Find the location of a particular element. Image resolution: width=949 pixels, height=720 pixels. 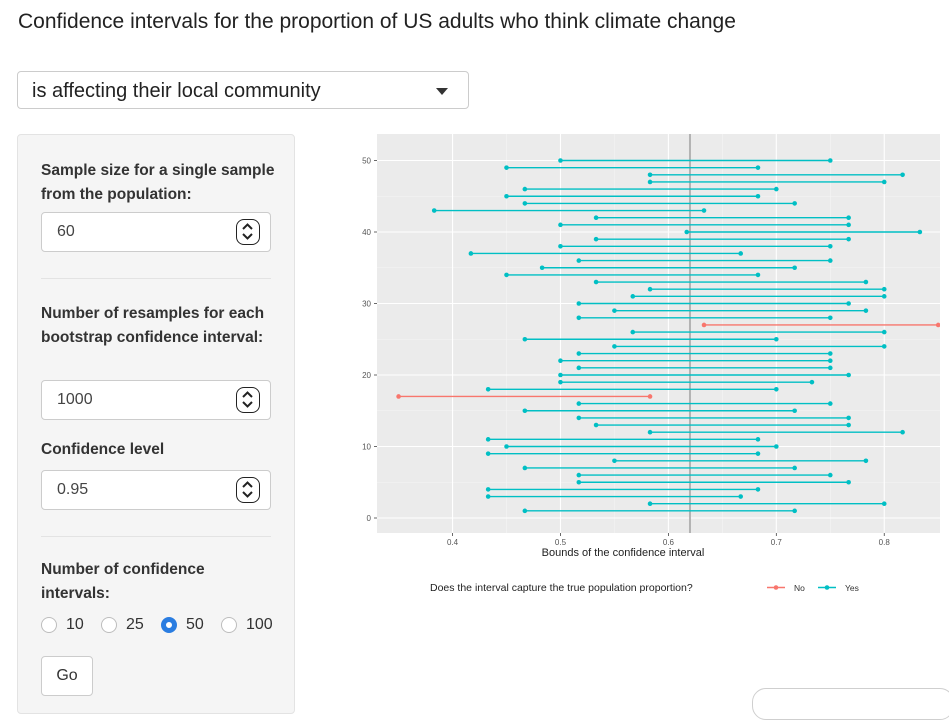

confidence-level-input: 0.95 is located at coordinates (156, 490).